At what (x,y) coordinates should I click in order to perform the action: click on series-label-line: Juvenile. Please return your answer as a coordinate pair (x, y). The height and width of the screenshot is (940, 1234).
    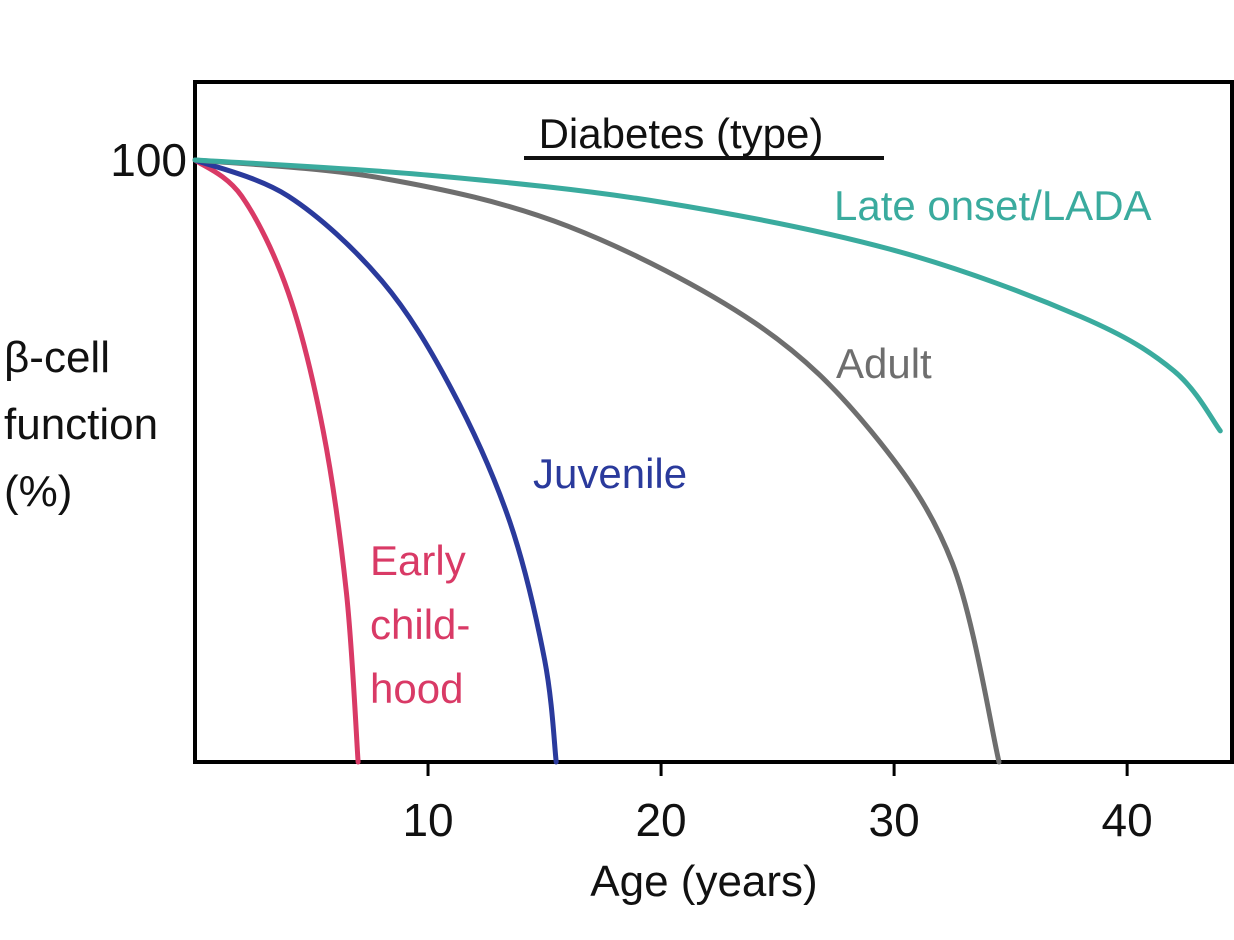
    Looking at the image, I should click on (610, 473).